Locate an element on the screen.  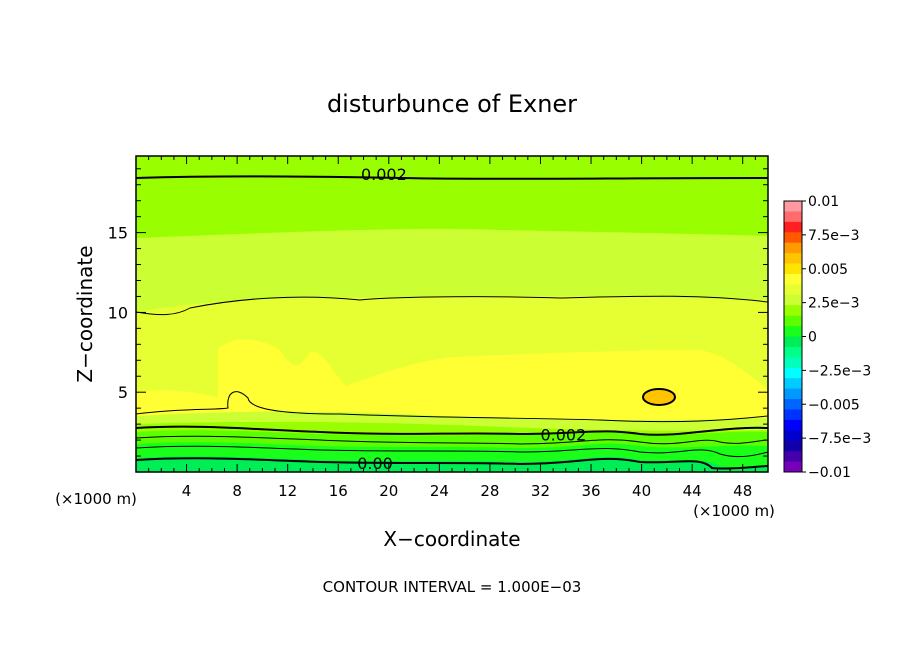
x-tick-label: 40 is located at coordinates (641, 491).